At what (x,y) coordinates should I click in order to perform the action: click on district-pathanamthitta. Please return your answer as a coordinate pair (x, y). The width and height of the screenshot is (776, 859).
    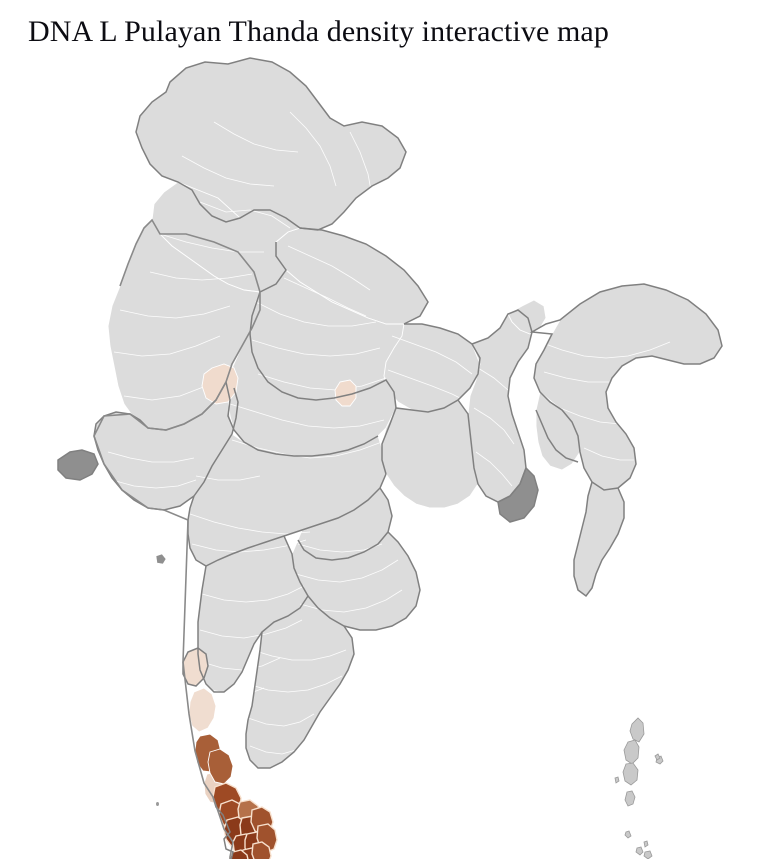
    Looking at the image, I should click on (261, 850).